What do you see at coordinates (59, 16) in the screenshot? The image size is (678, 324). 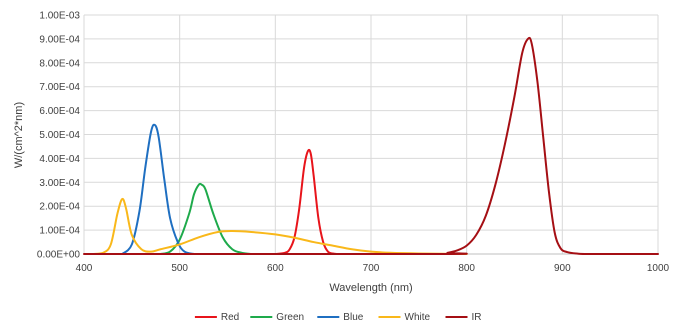 I see `y-tick-label: 1.00E-03` at bounding box center [59, 16].